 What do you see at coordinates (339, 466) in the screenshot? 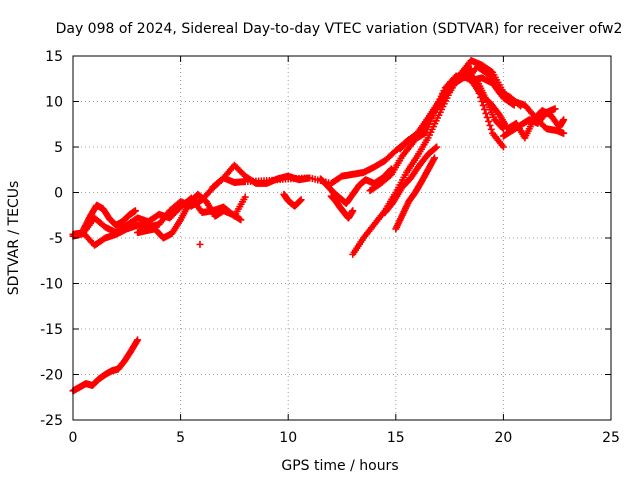
I see `x-axis-label: GPS time / hours` at bounding box center [339, 466].